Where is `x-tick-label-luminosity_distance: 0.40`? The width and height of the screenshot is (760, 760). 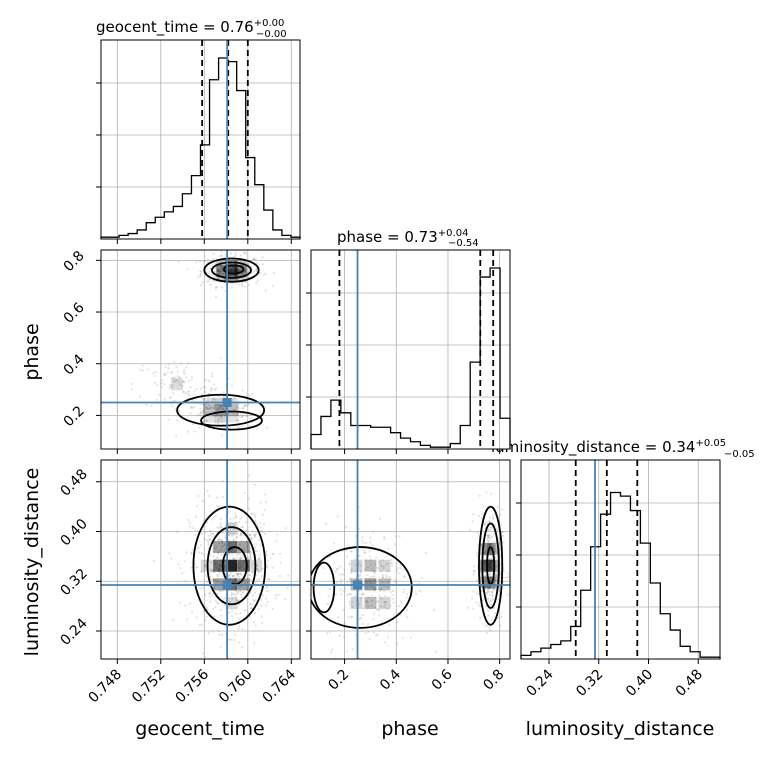 x-tick-label-luminosity_distance: 0.40 is located at coordinates (639, 683).